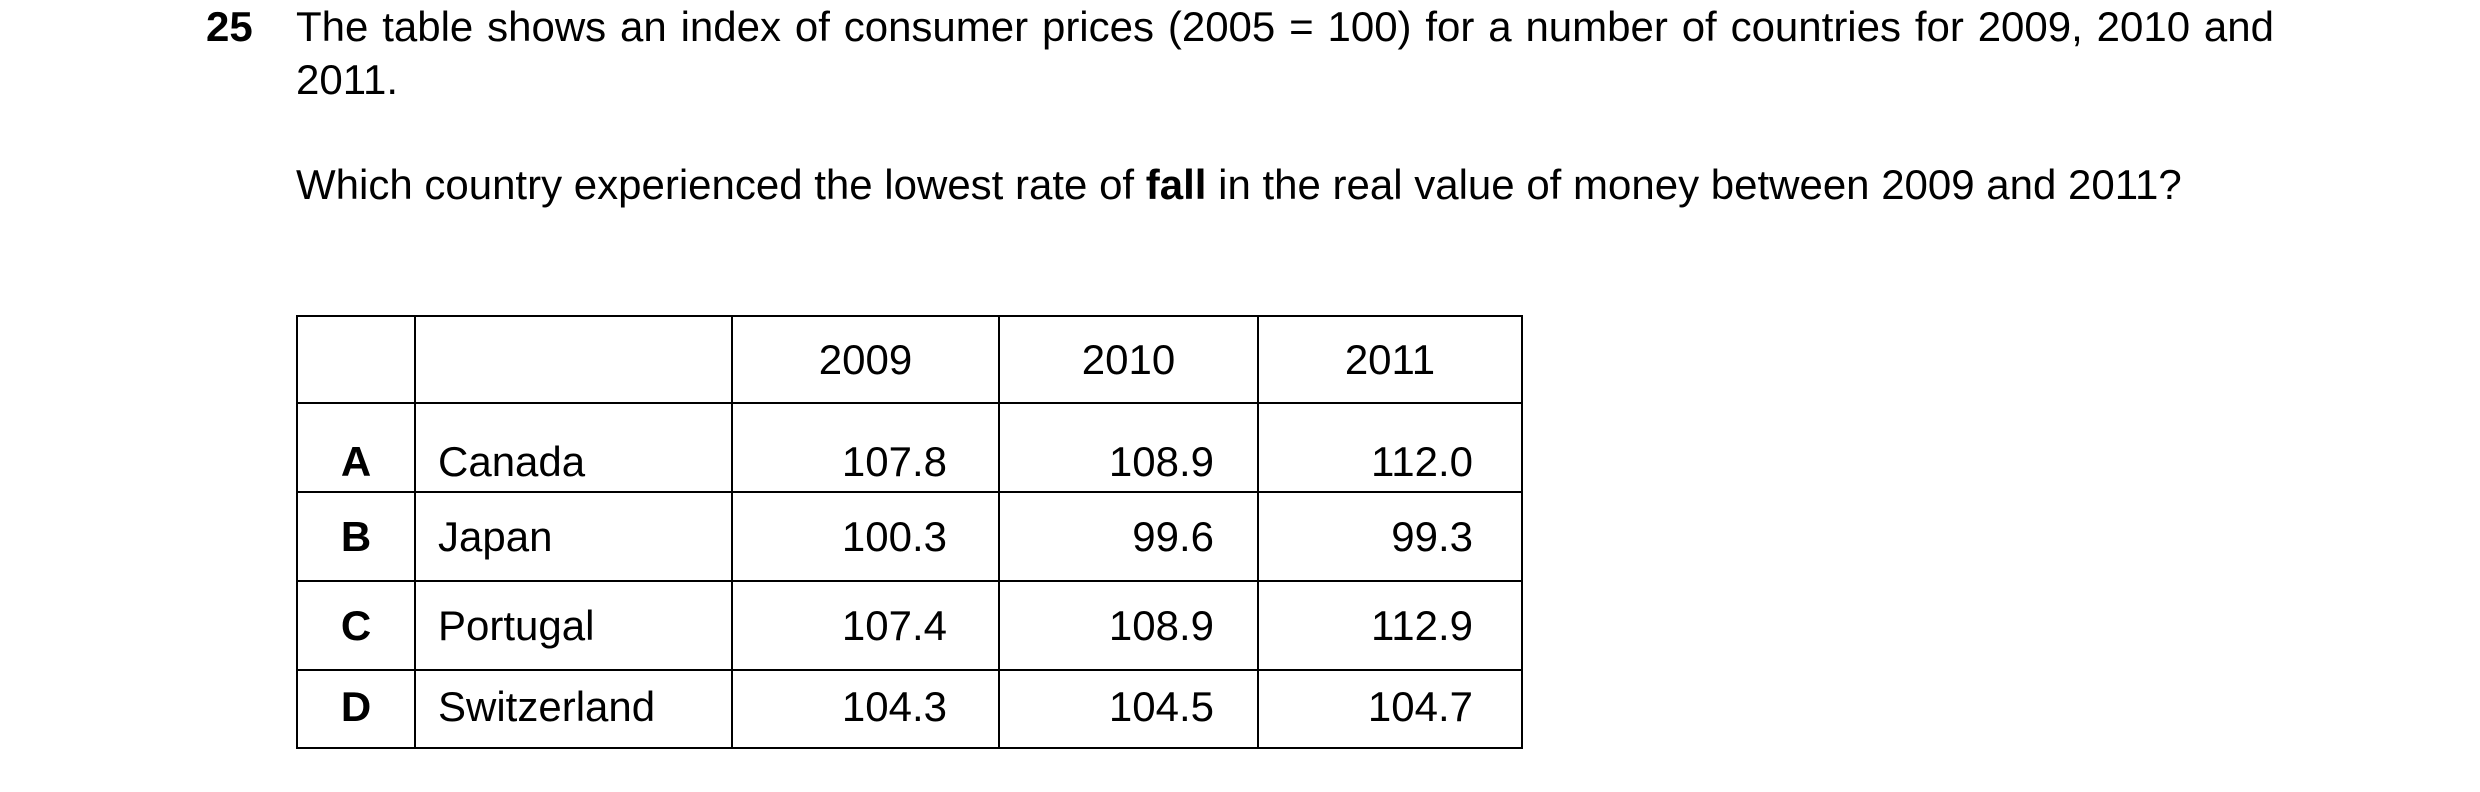 This screenshot has height=792, width=2480. What do you see at coordinates (573, 625) in the screenshot?
I see `country-name: Portugal` at bounding box center [573, 625].